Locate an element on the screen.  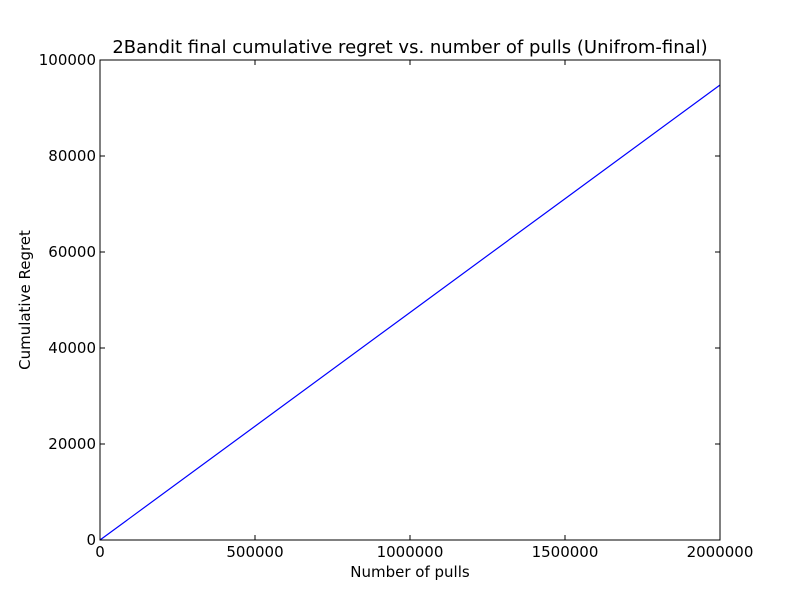
y-tick-label: 40000 is located at coordinates (72, 348).